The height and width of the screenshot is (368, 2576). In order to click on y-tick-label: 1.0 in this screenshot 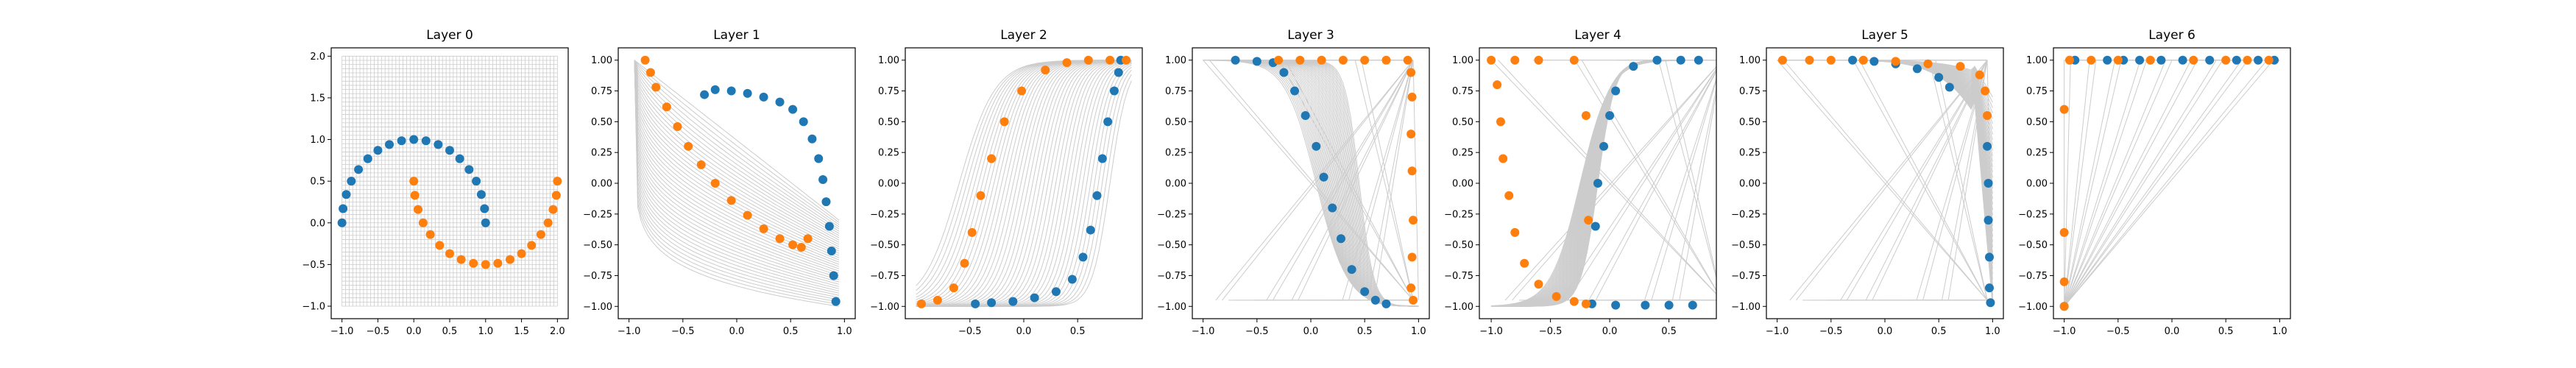, I will do `click(317, 140)`.